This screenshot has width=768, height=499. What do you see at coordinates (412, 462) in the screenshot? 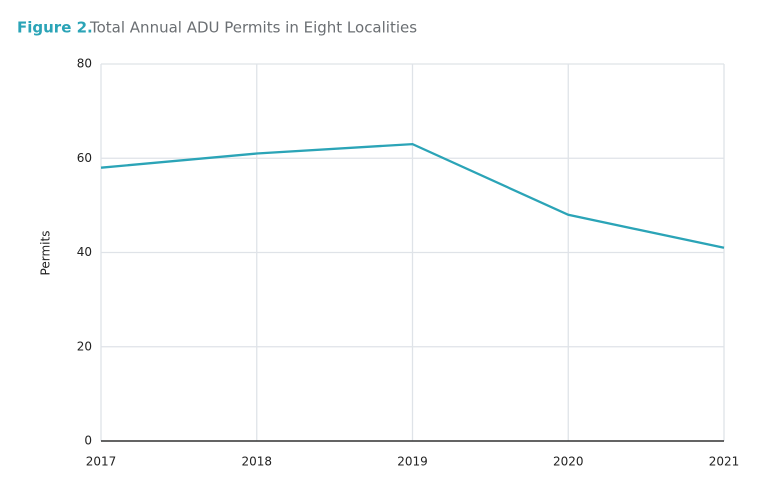
I see `x-tick-label: 2019` at bounding box center [412, 462].